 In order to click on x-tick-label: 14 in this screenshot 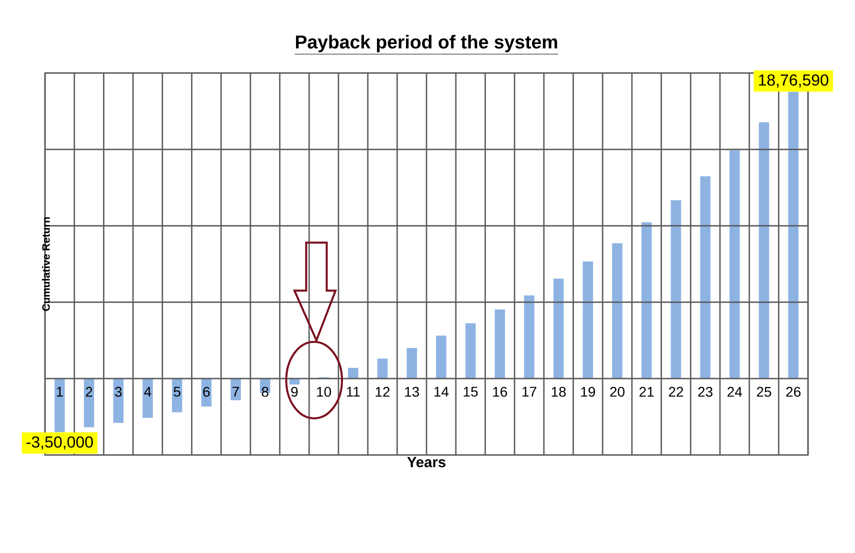, I will do `click(441, 391)`.